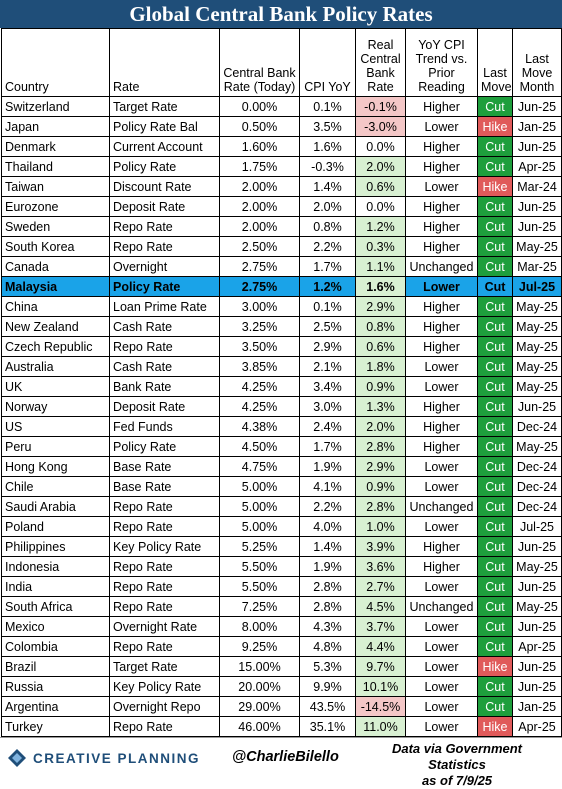  What do you see at coordinates (55, 366) in the screenshot?
I see `cell-country: Australia` at bounding box center [55, 366].